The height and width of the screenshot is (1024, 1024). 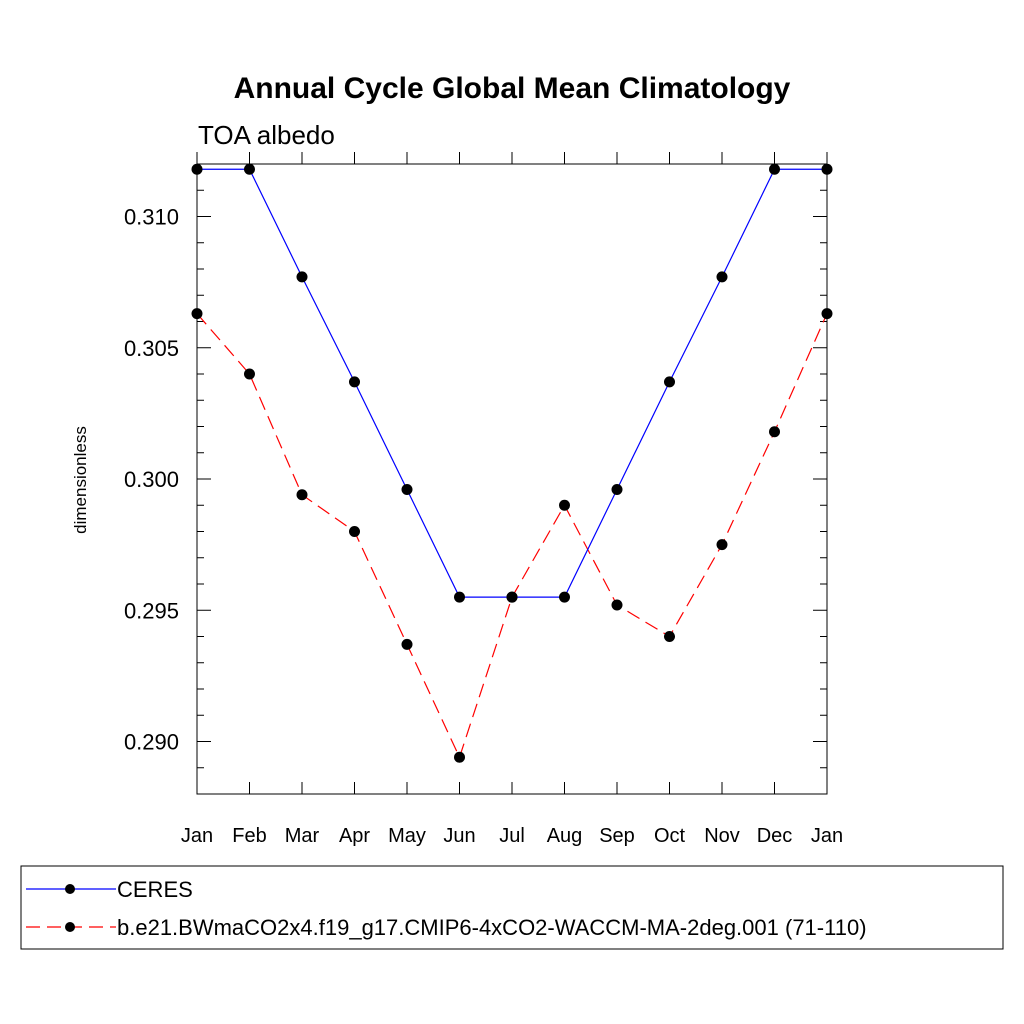 What do you see at coordinates (70, 889) in the screenshot?
I see `legend-marker-ceres` at bounding box center [70, 889].